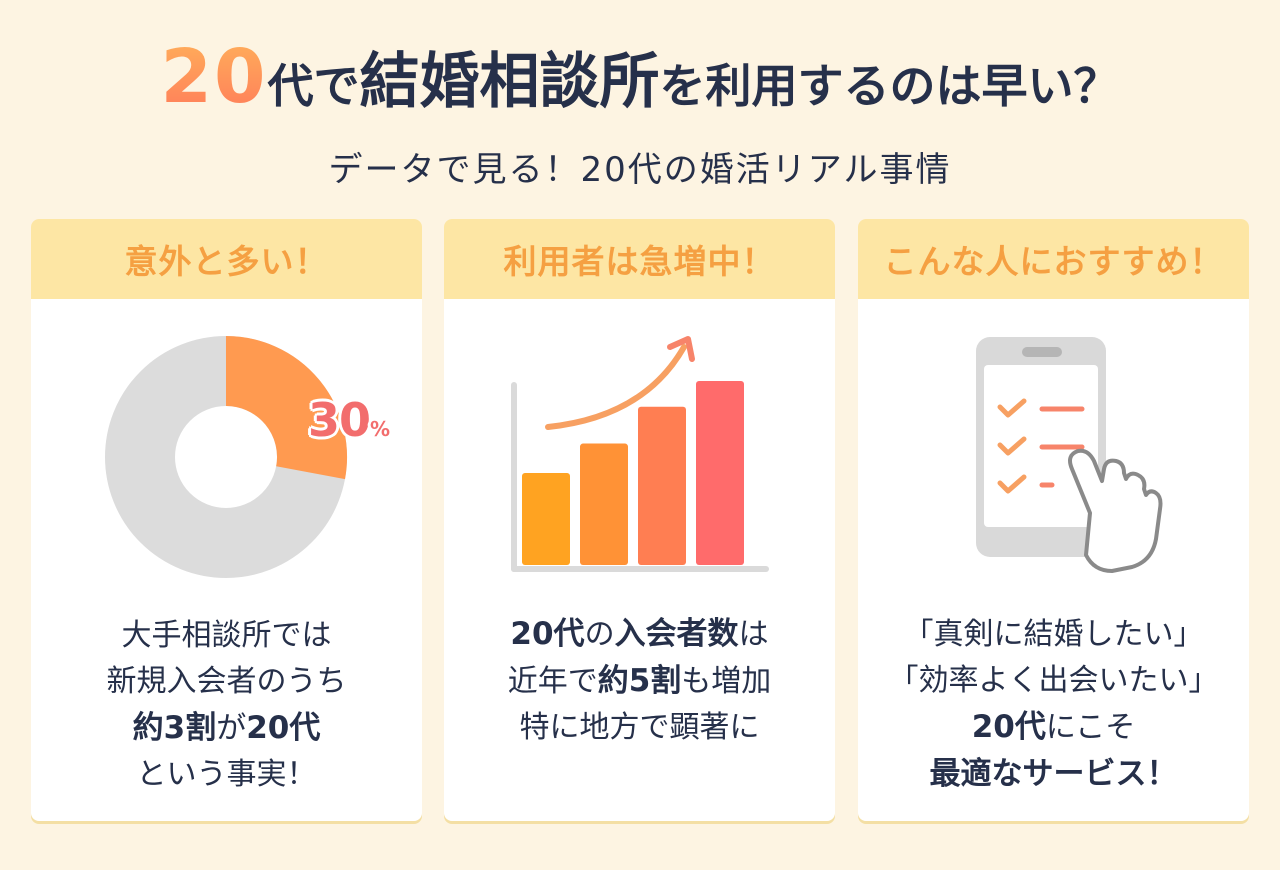 The height and width of the screenshot is (870, 1280). I want to click on bar-chart-illustration, so click(640, 454).